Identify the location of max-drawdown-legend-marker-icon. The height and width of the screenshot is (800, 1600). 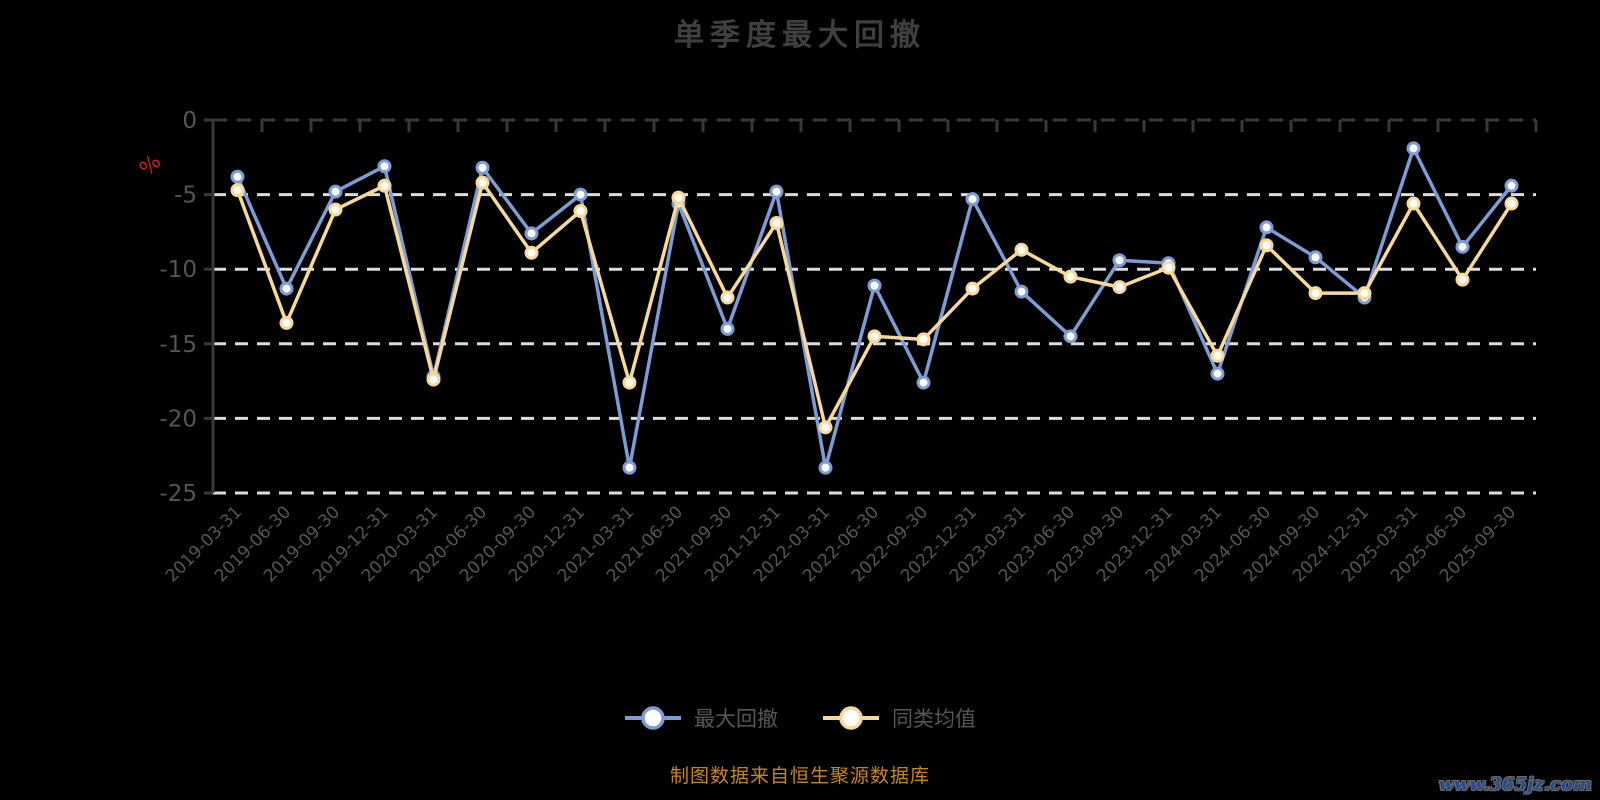
(653, 718).